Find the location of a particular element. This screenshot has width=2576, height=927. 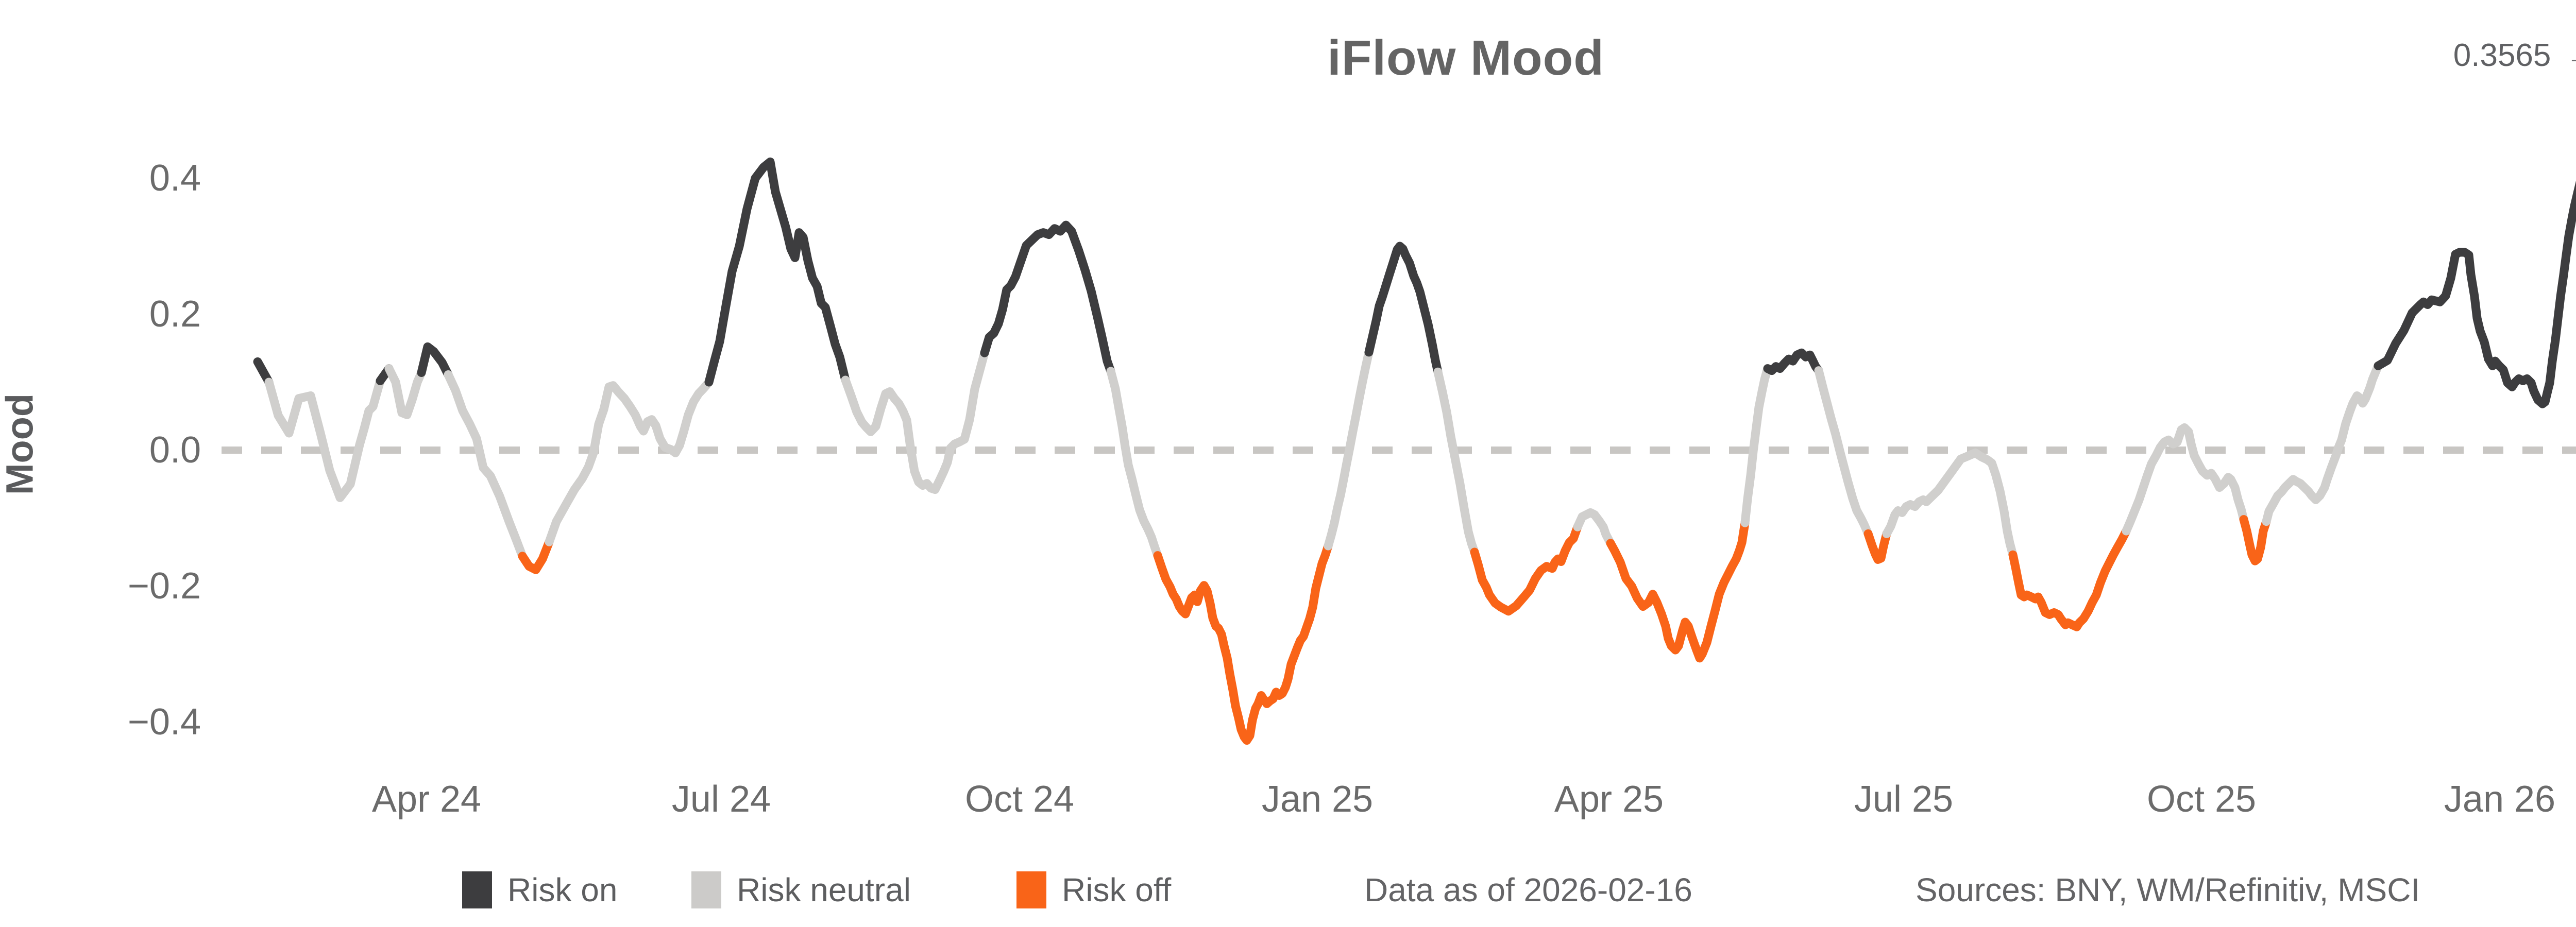

legend-swatch-risk-on is located at coordinates (477, 889).